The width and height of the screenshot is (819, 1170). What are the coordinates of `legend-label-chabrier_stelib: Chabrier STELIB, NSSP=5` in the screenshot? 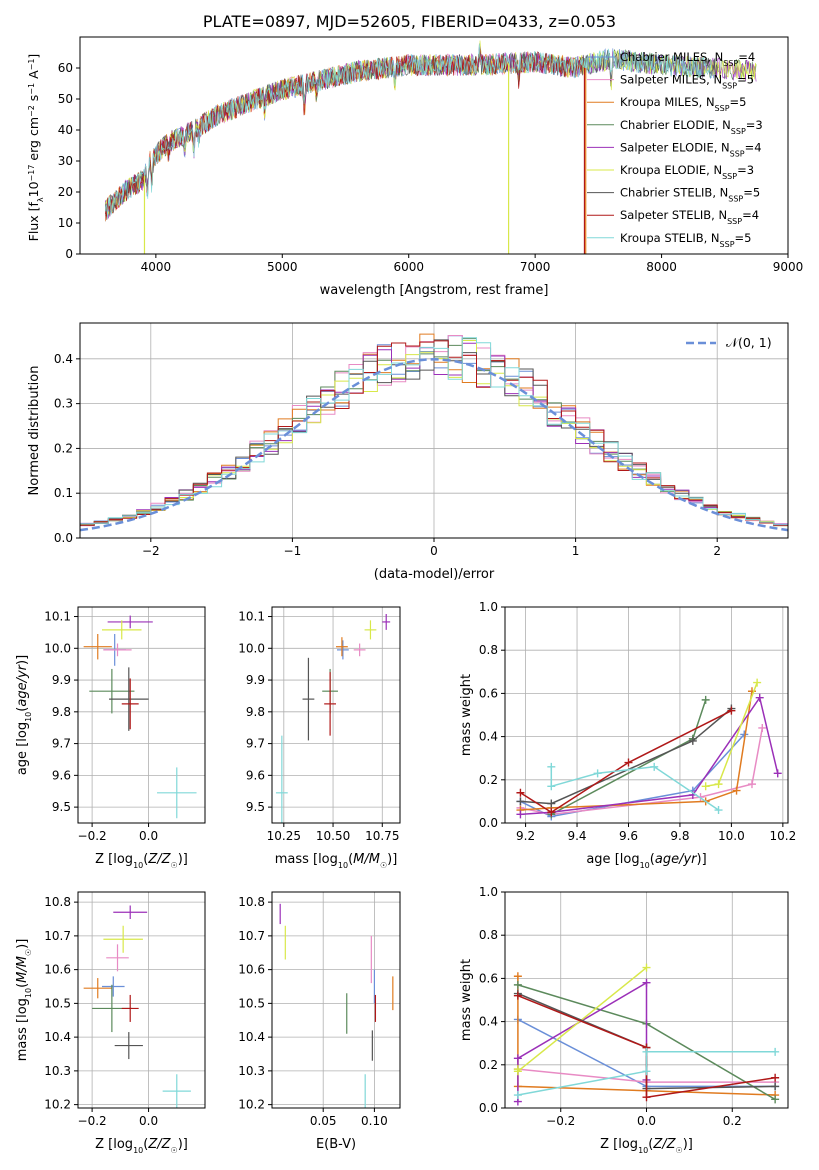 It's located at (690, 195).